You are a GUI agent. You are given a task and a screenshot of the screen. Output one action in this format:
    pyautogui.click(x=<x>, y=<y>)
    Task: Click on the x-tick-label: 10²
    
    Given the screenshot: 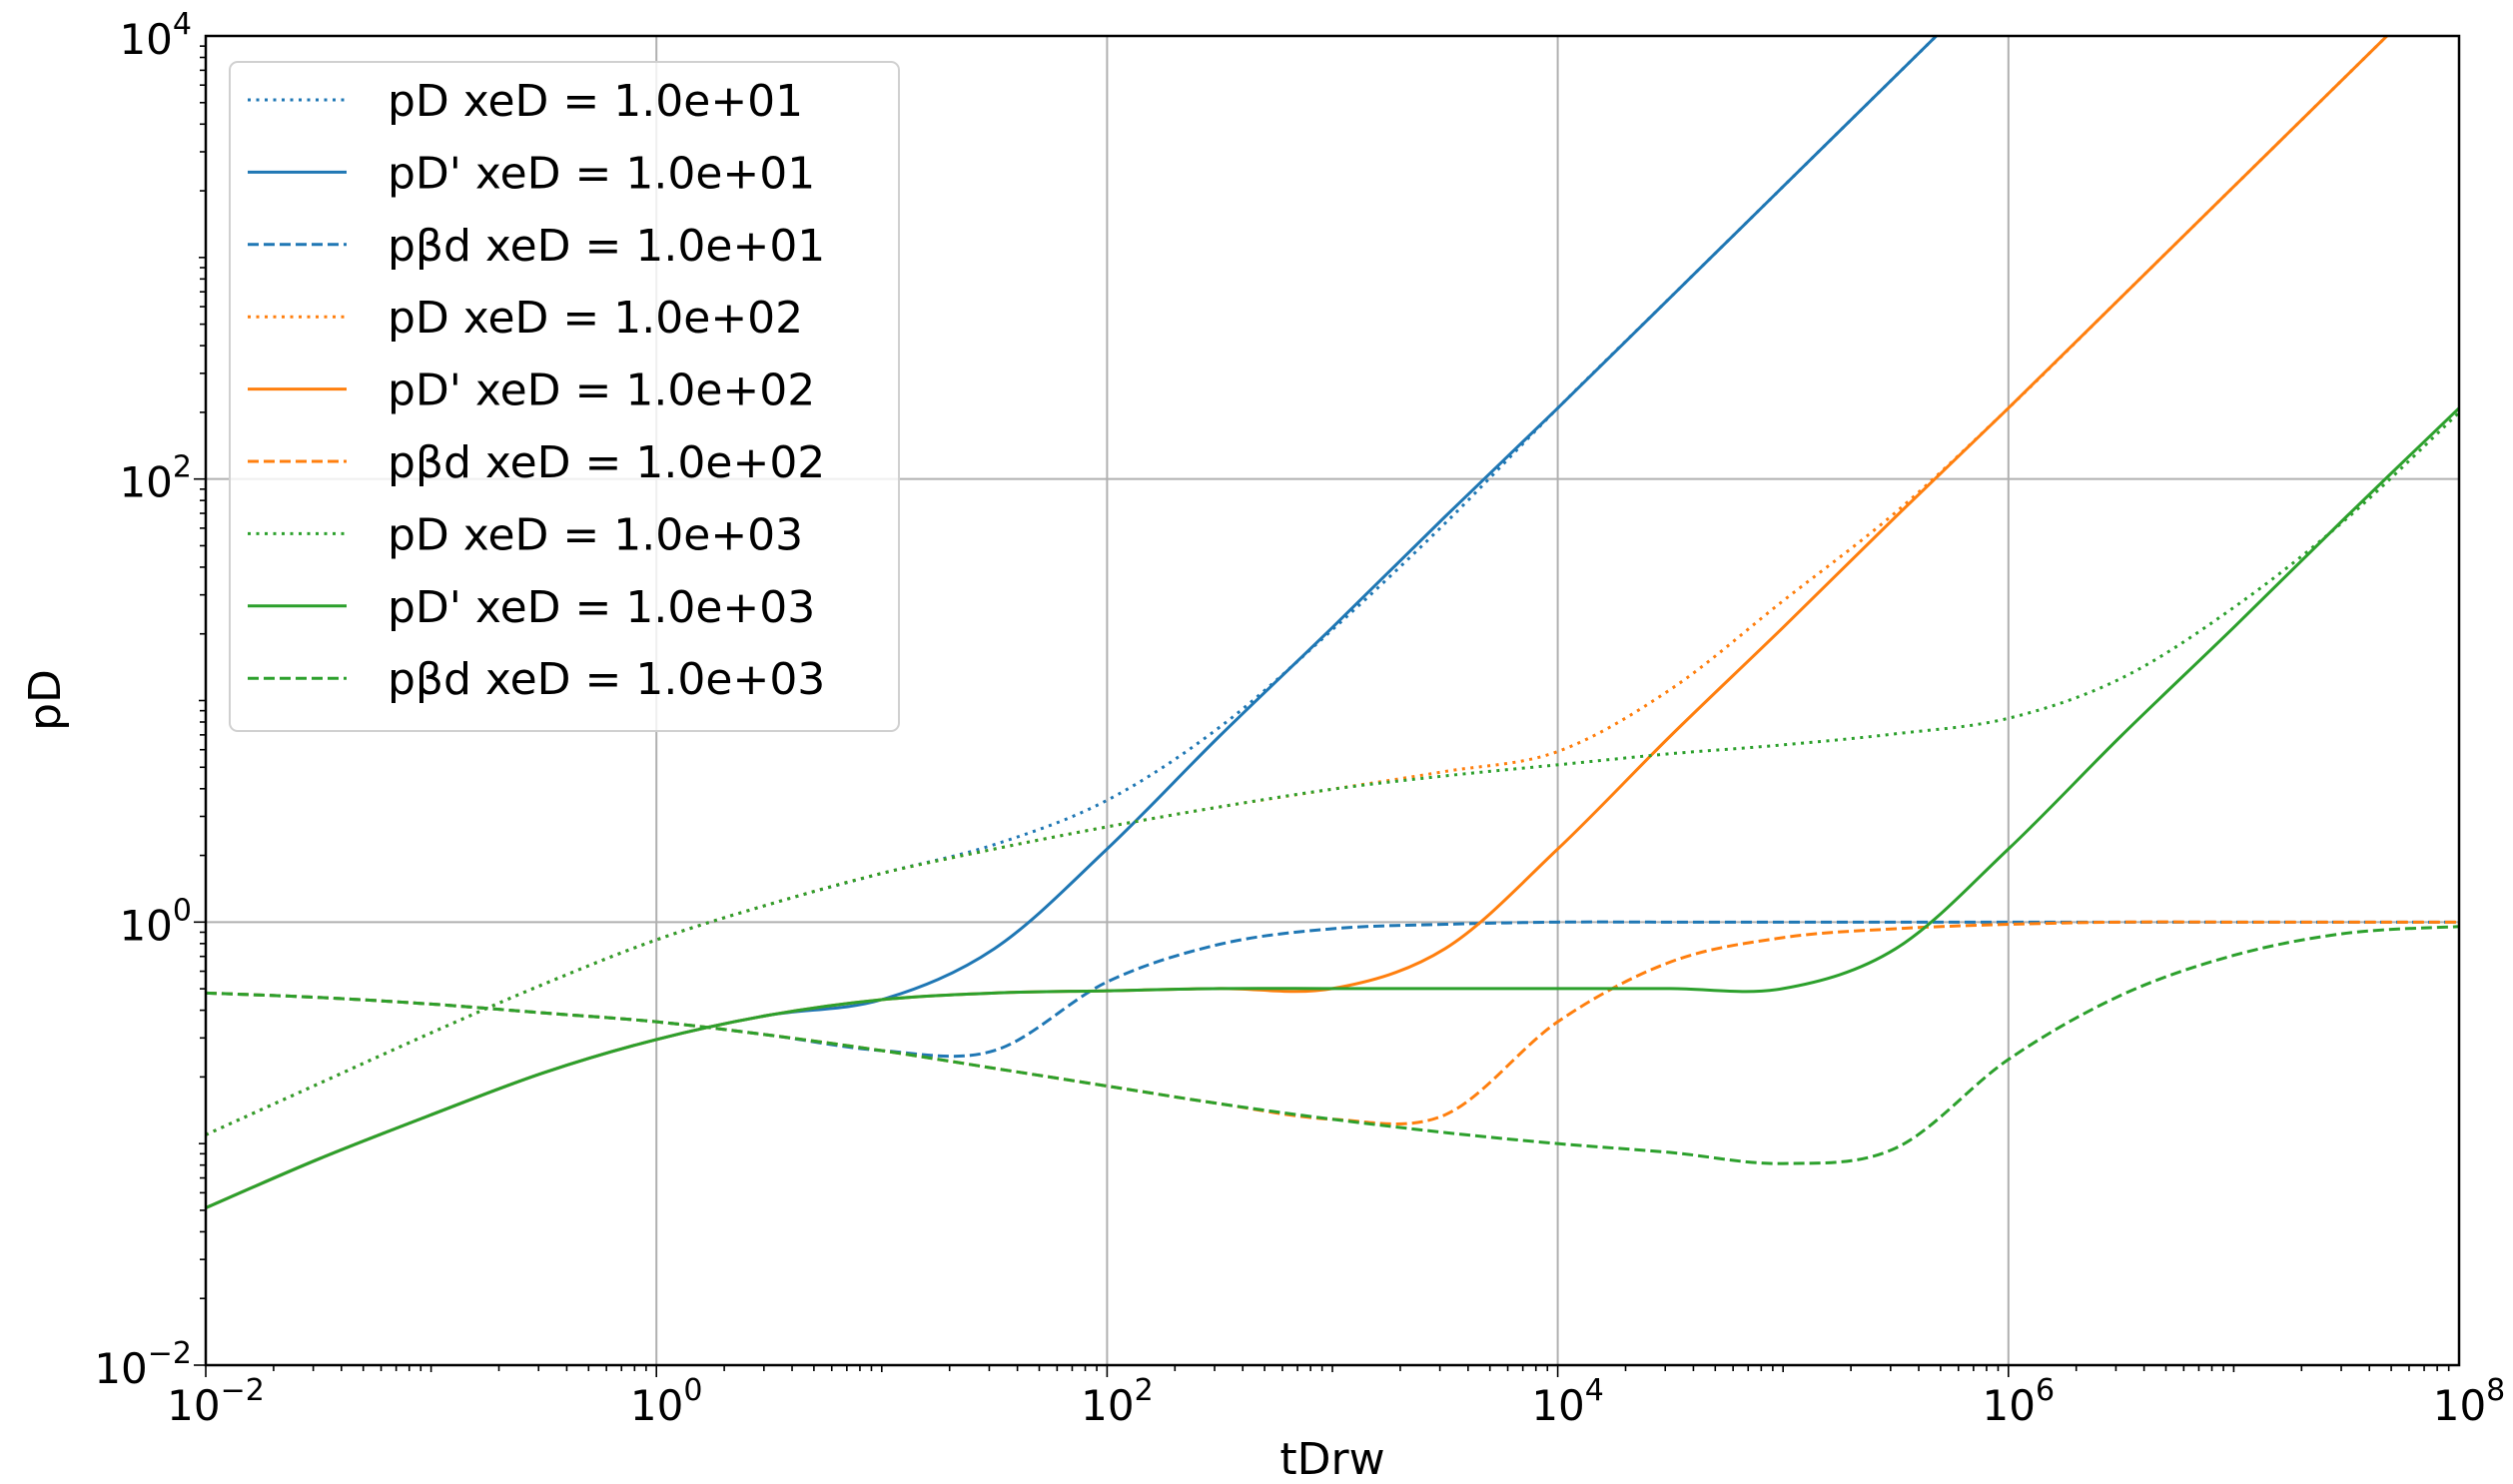 What is the action you would take?
    pyautogui.click(x=1117, y=1401)
    